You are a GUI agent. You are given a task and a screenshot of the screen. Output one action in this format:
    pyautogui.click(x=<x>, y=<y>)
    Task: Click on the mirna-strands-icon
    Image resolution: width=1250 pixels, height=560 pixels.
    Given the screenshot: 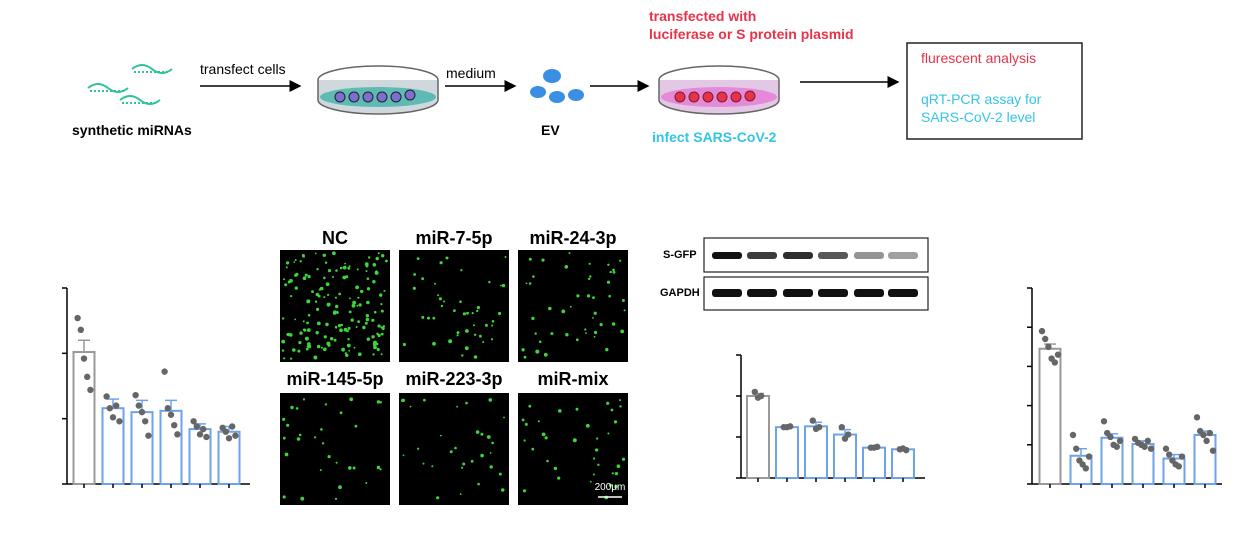 What is the action you would take?
    pyautogui.click(x=130, y=84)
    